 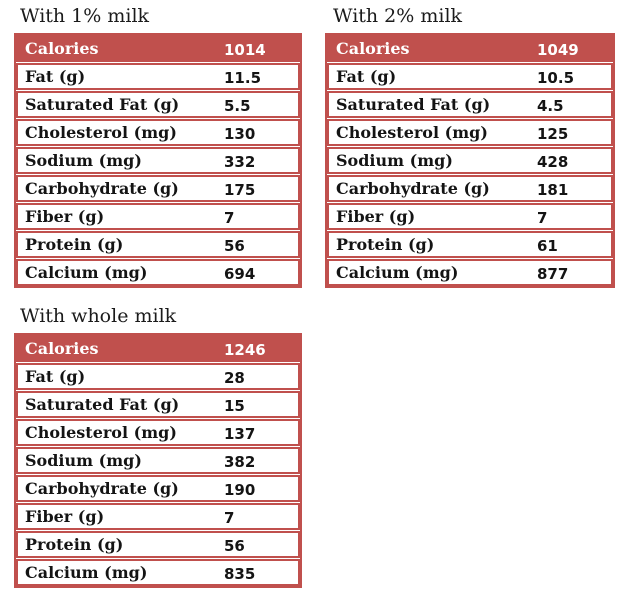 I want to click on table-row: Saturated Fat (g) 5.5, so click(x=158, y=104).